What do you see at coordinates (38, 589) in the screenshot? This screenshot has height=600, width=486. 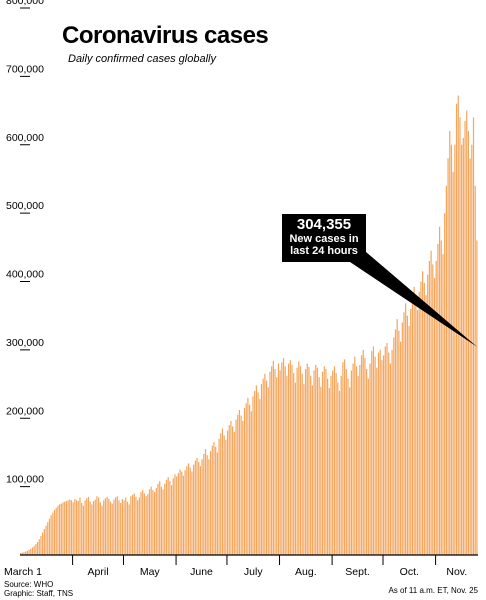 I see `footer-credits: Source: WHO Graphic: Staff, TNS` at bounding box center [38, 589].